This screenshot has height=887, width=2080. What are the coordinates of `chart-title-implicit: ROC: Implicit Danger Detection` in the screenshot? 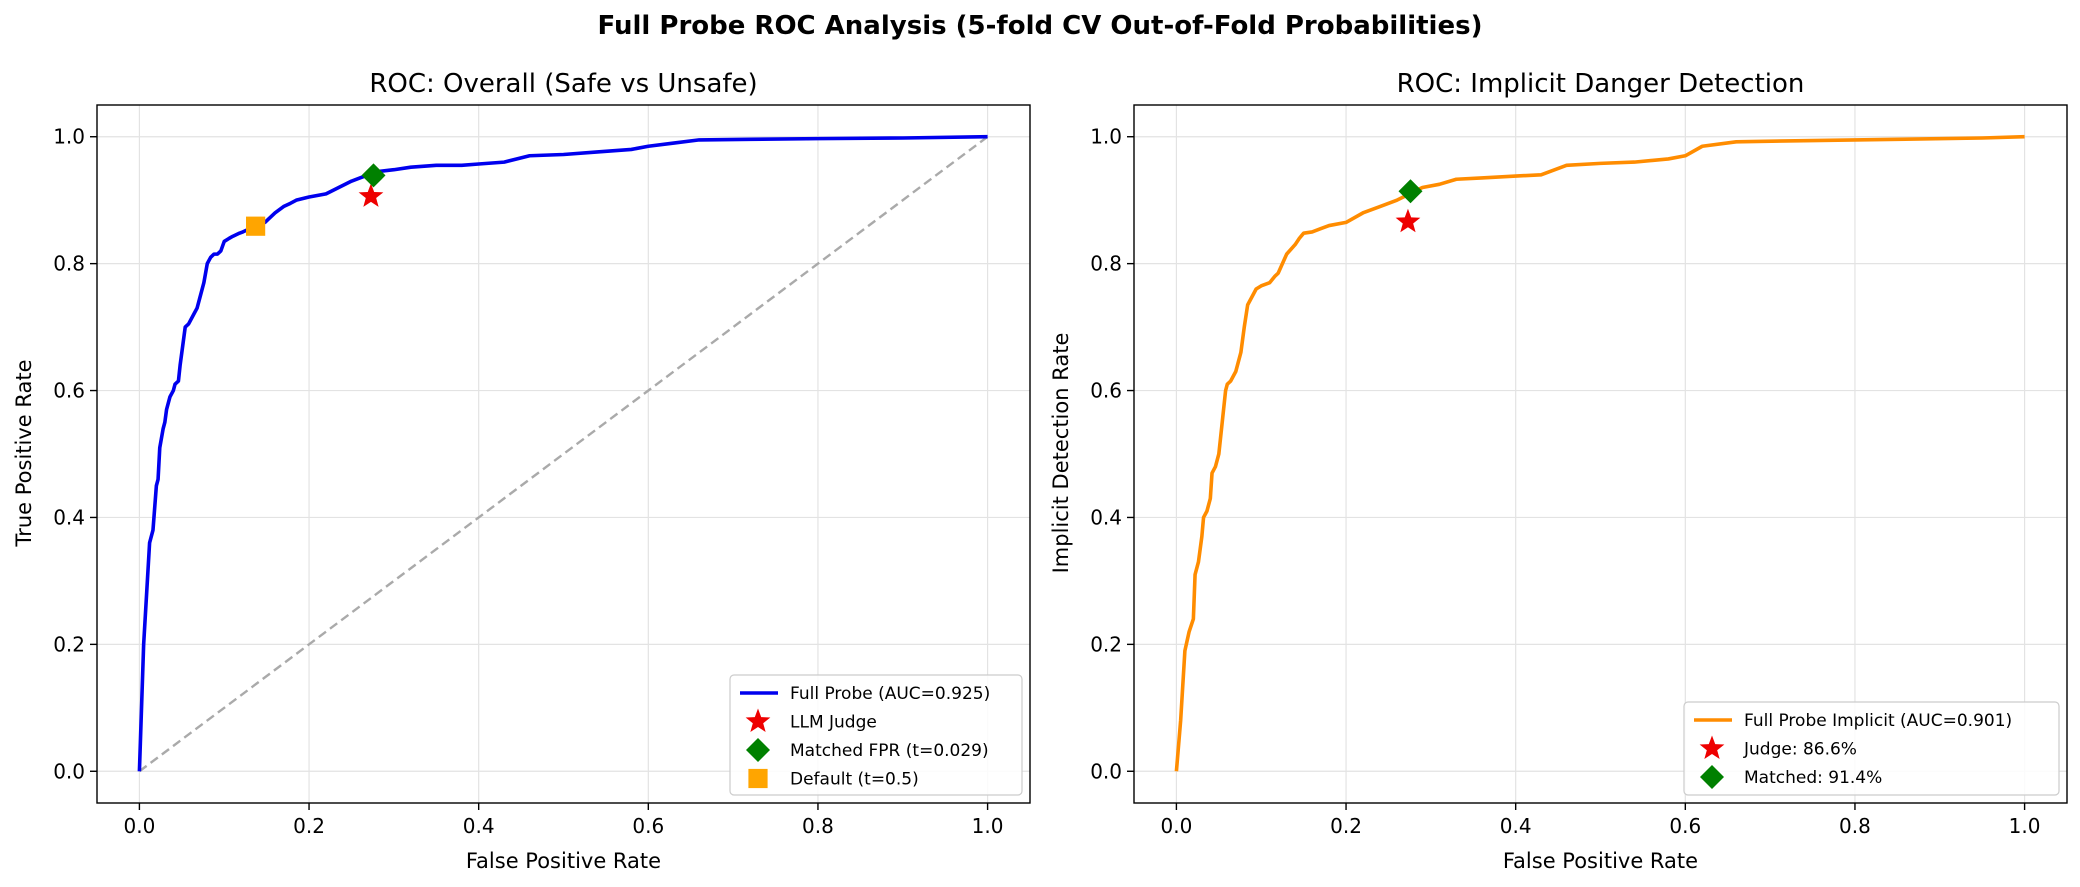 It's located at (1601, 84).